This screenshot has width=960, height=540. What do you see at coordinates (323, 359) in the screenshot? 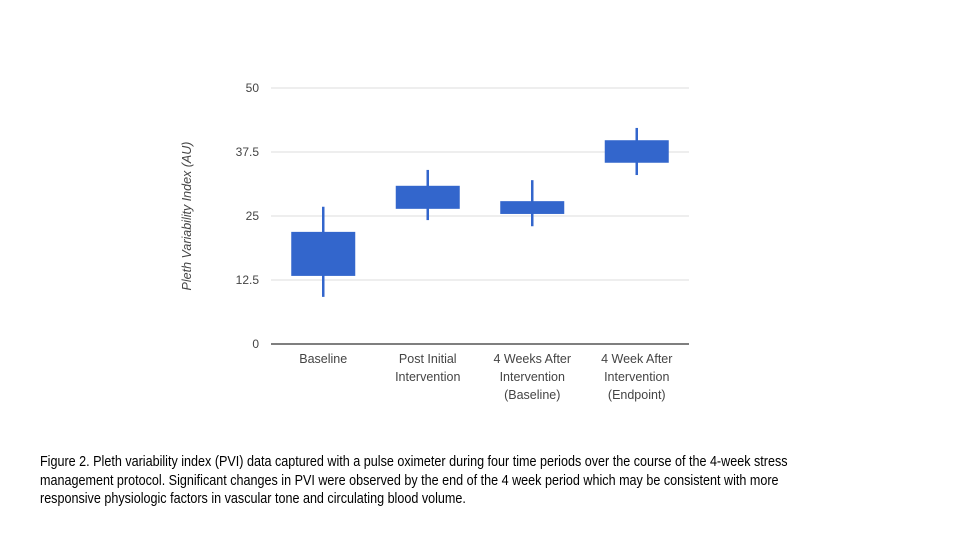
I see `x-category-label: Baseline` at bounding box center [323, 359].